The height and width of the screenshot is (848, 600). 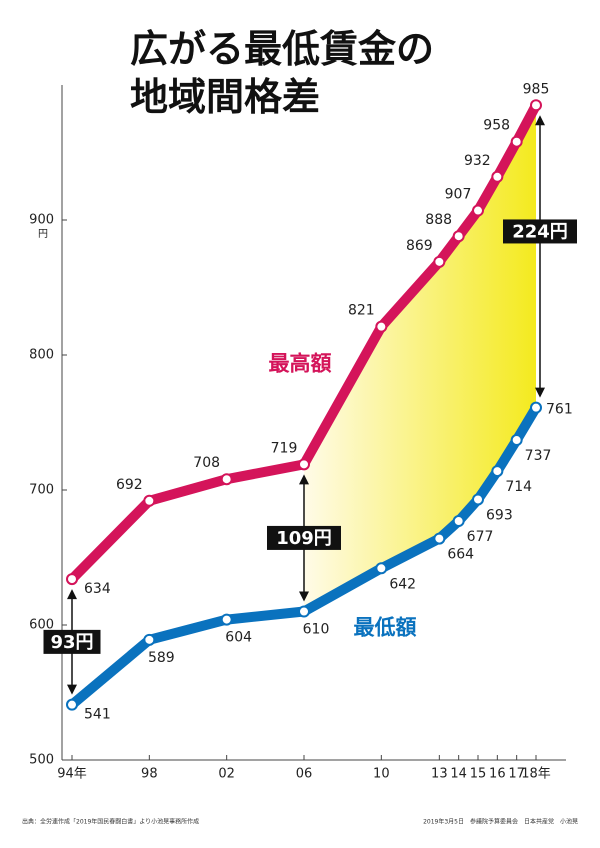 I want to click on value-label: 589, so click(x=161, y=658).